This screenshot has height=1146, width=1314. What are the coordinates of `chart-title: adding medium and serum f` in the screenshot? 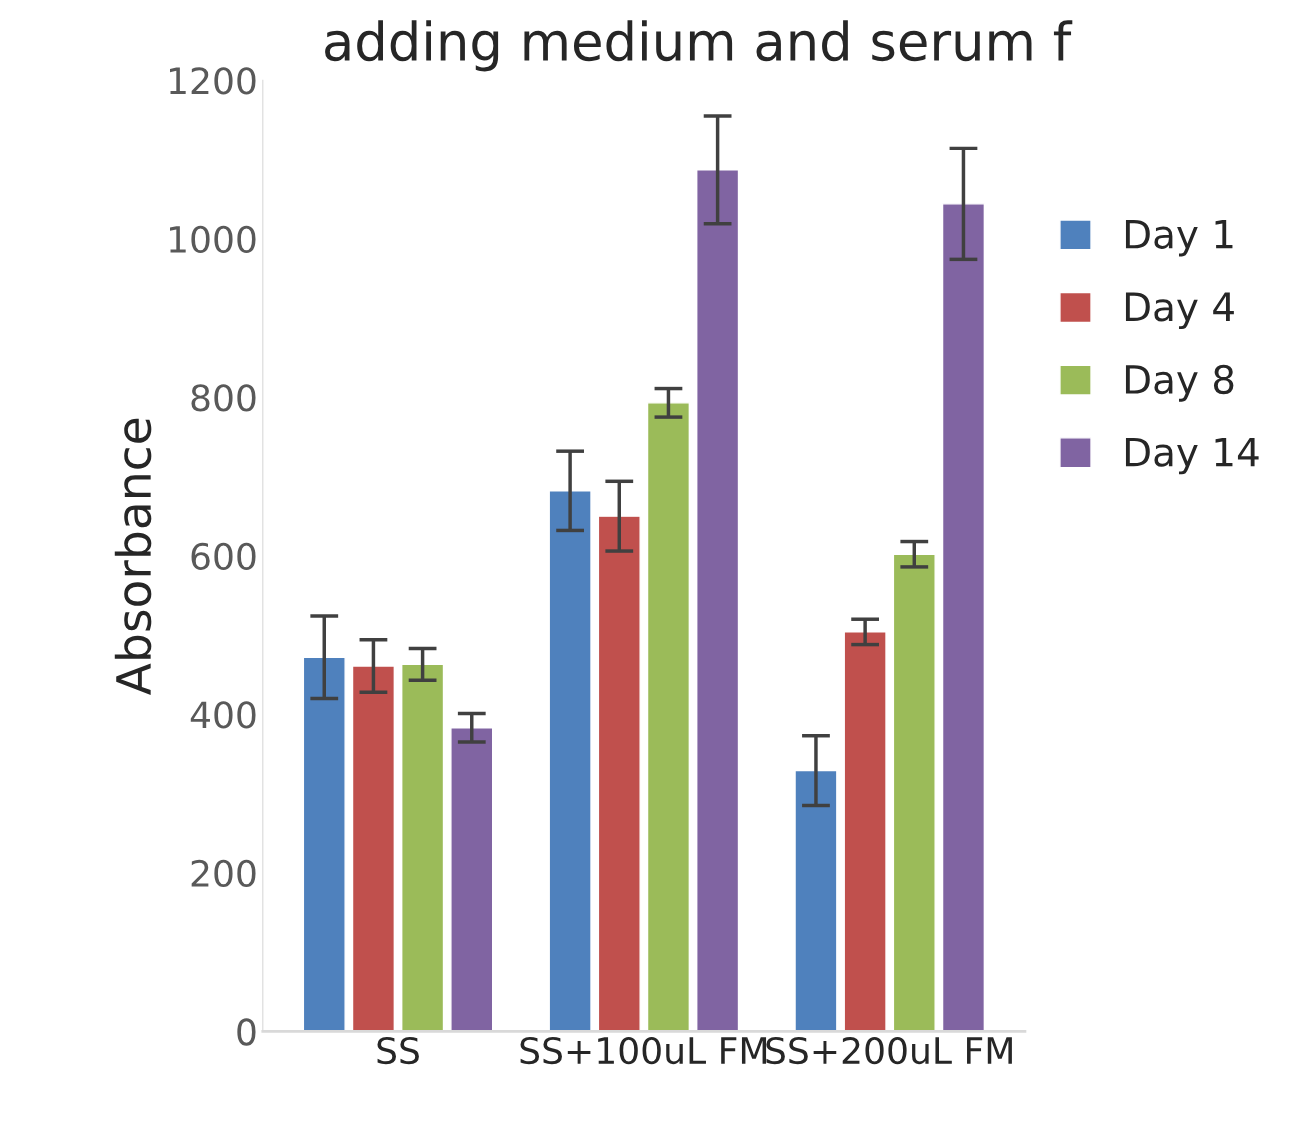 It's located at (699, 46).